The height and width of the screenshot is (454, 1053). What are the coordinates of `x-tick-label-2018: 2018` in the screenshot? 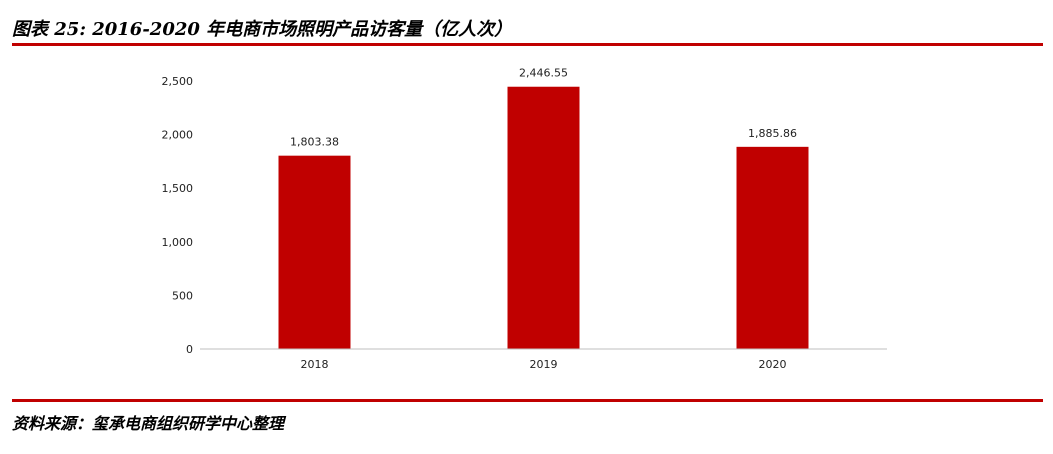 It's located at (315, 364).